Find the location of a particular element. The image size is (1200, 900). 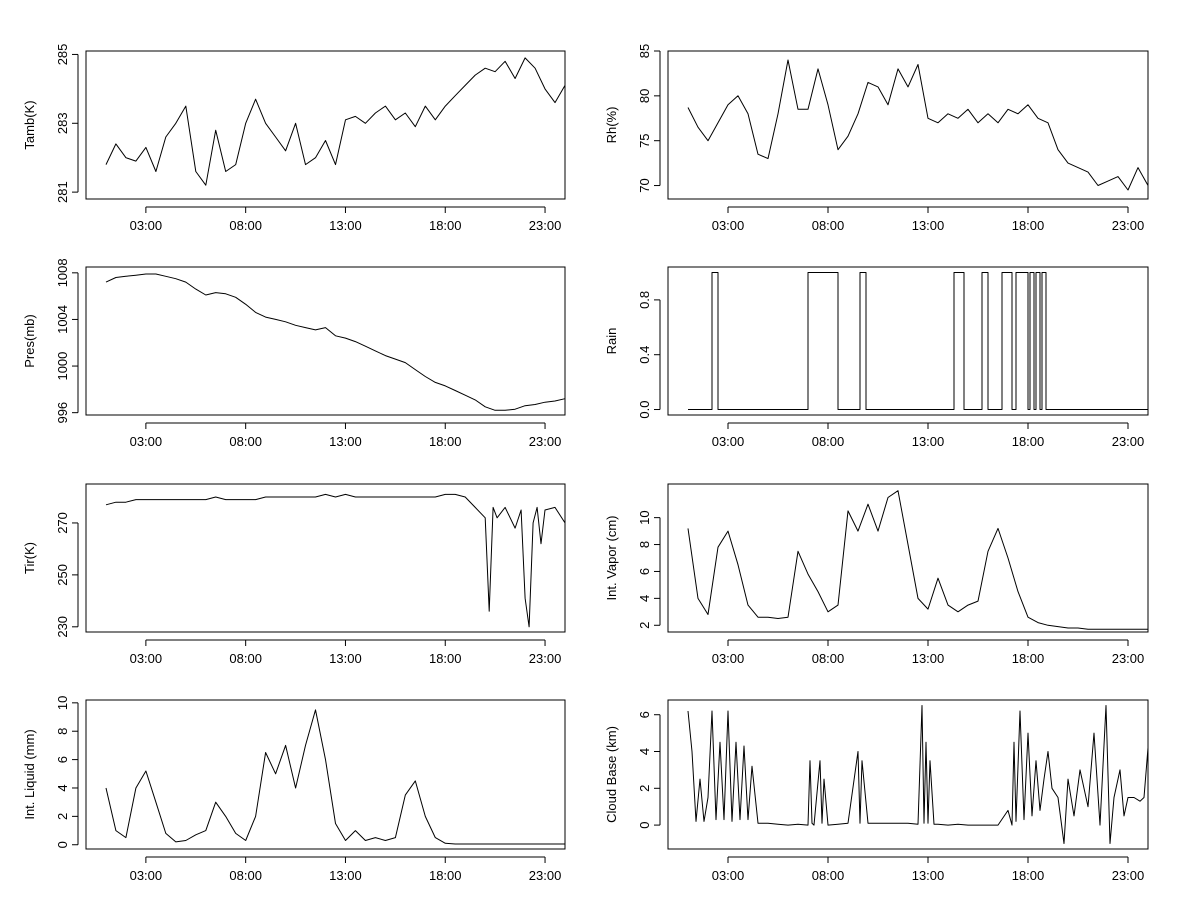

panel-4: 0.0 0.4 0.8 03:00 08:00 13:00 18:00 23:00 Rain is located at coordinates (876, 357).